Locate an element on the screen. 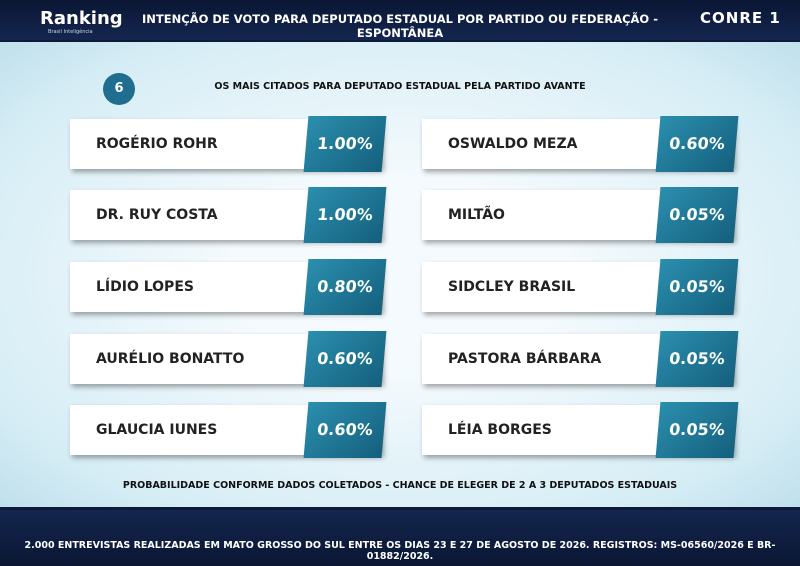 The width and height of the screenshot is (800, 566). candidate-card: MILTÃO 0.05% is located at coordinates (580, 215).